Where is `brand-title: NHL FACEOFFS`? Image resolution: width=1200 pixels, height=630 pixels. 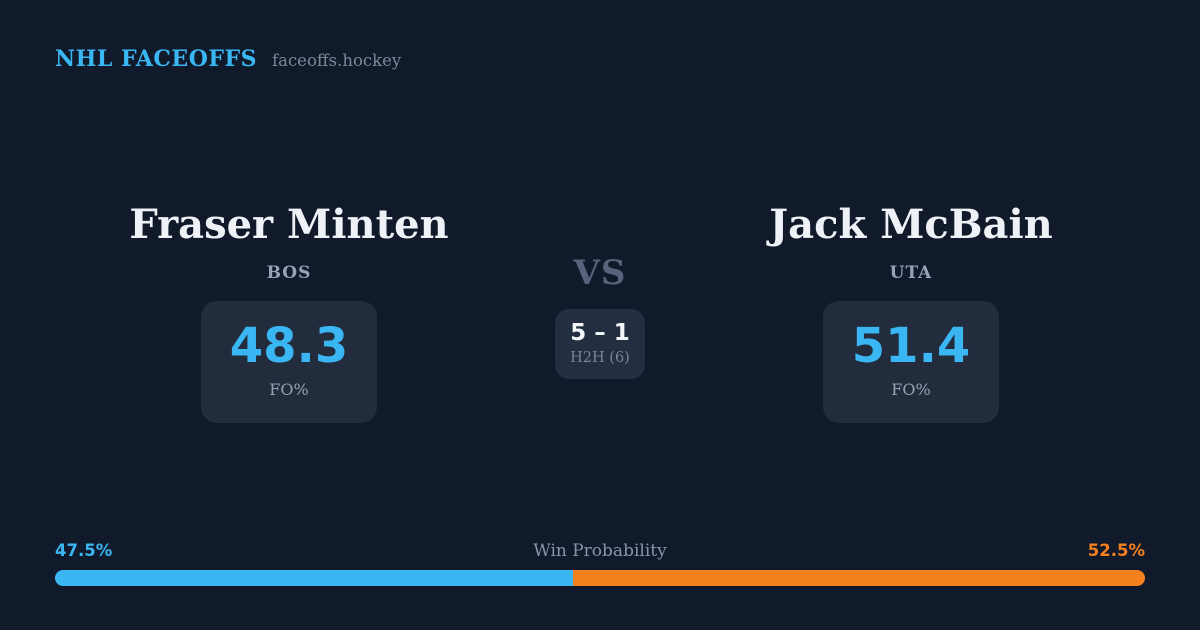
brand-title: NHL FACEOFFS is located at coordinates (156, 59).